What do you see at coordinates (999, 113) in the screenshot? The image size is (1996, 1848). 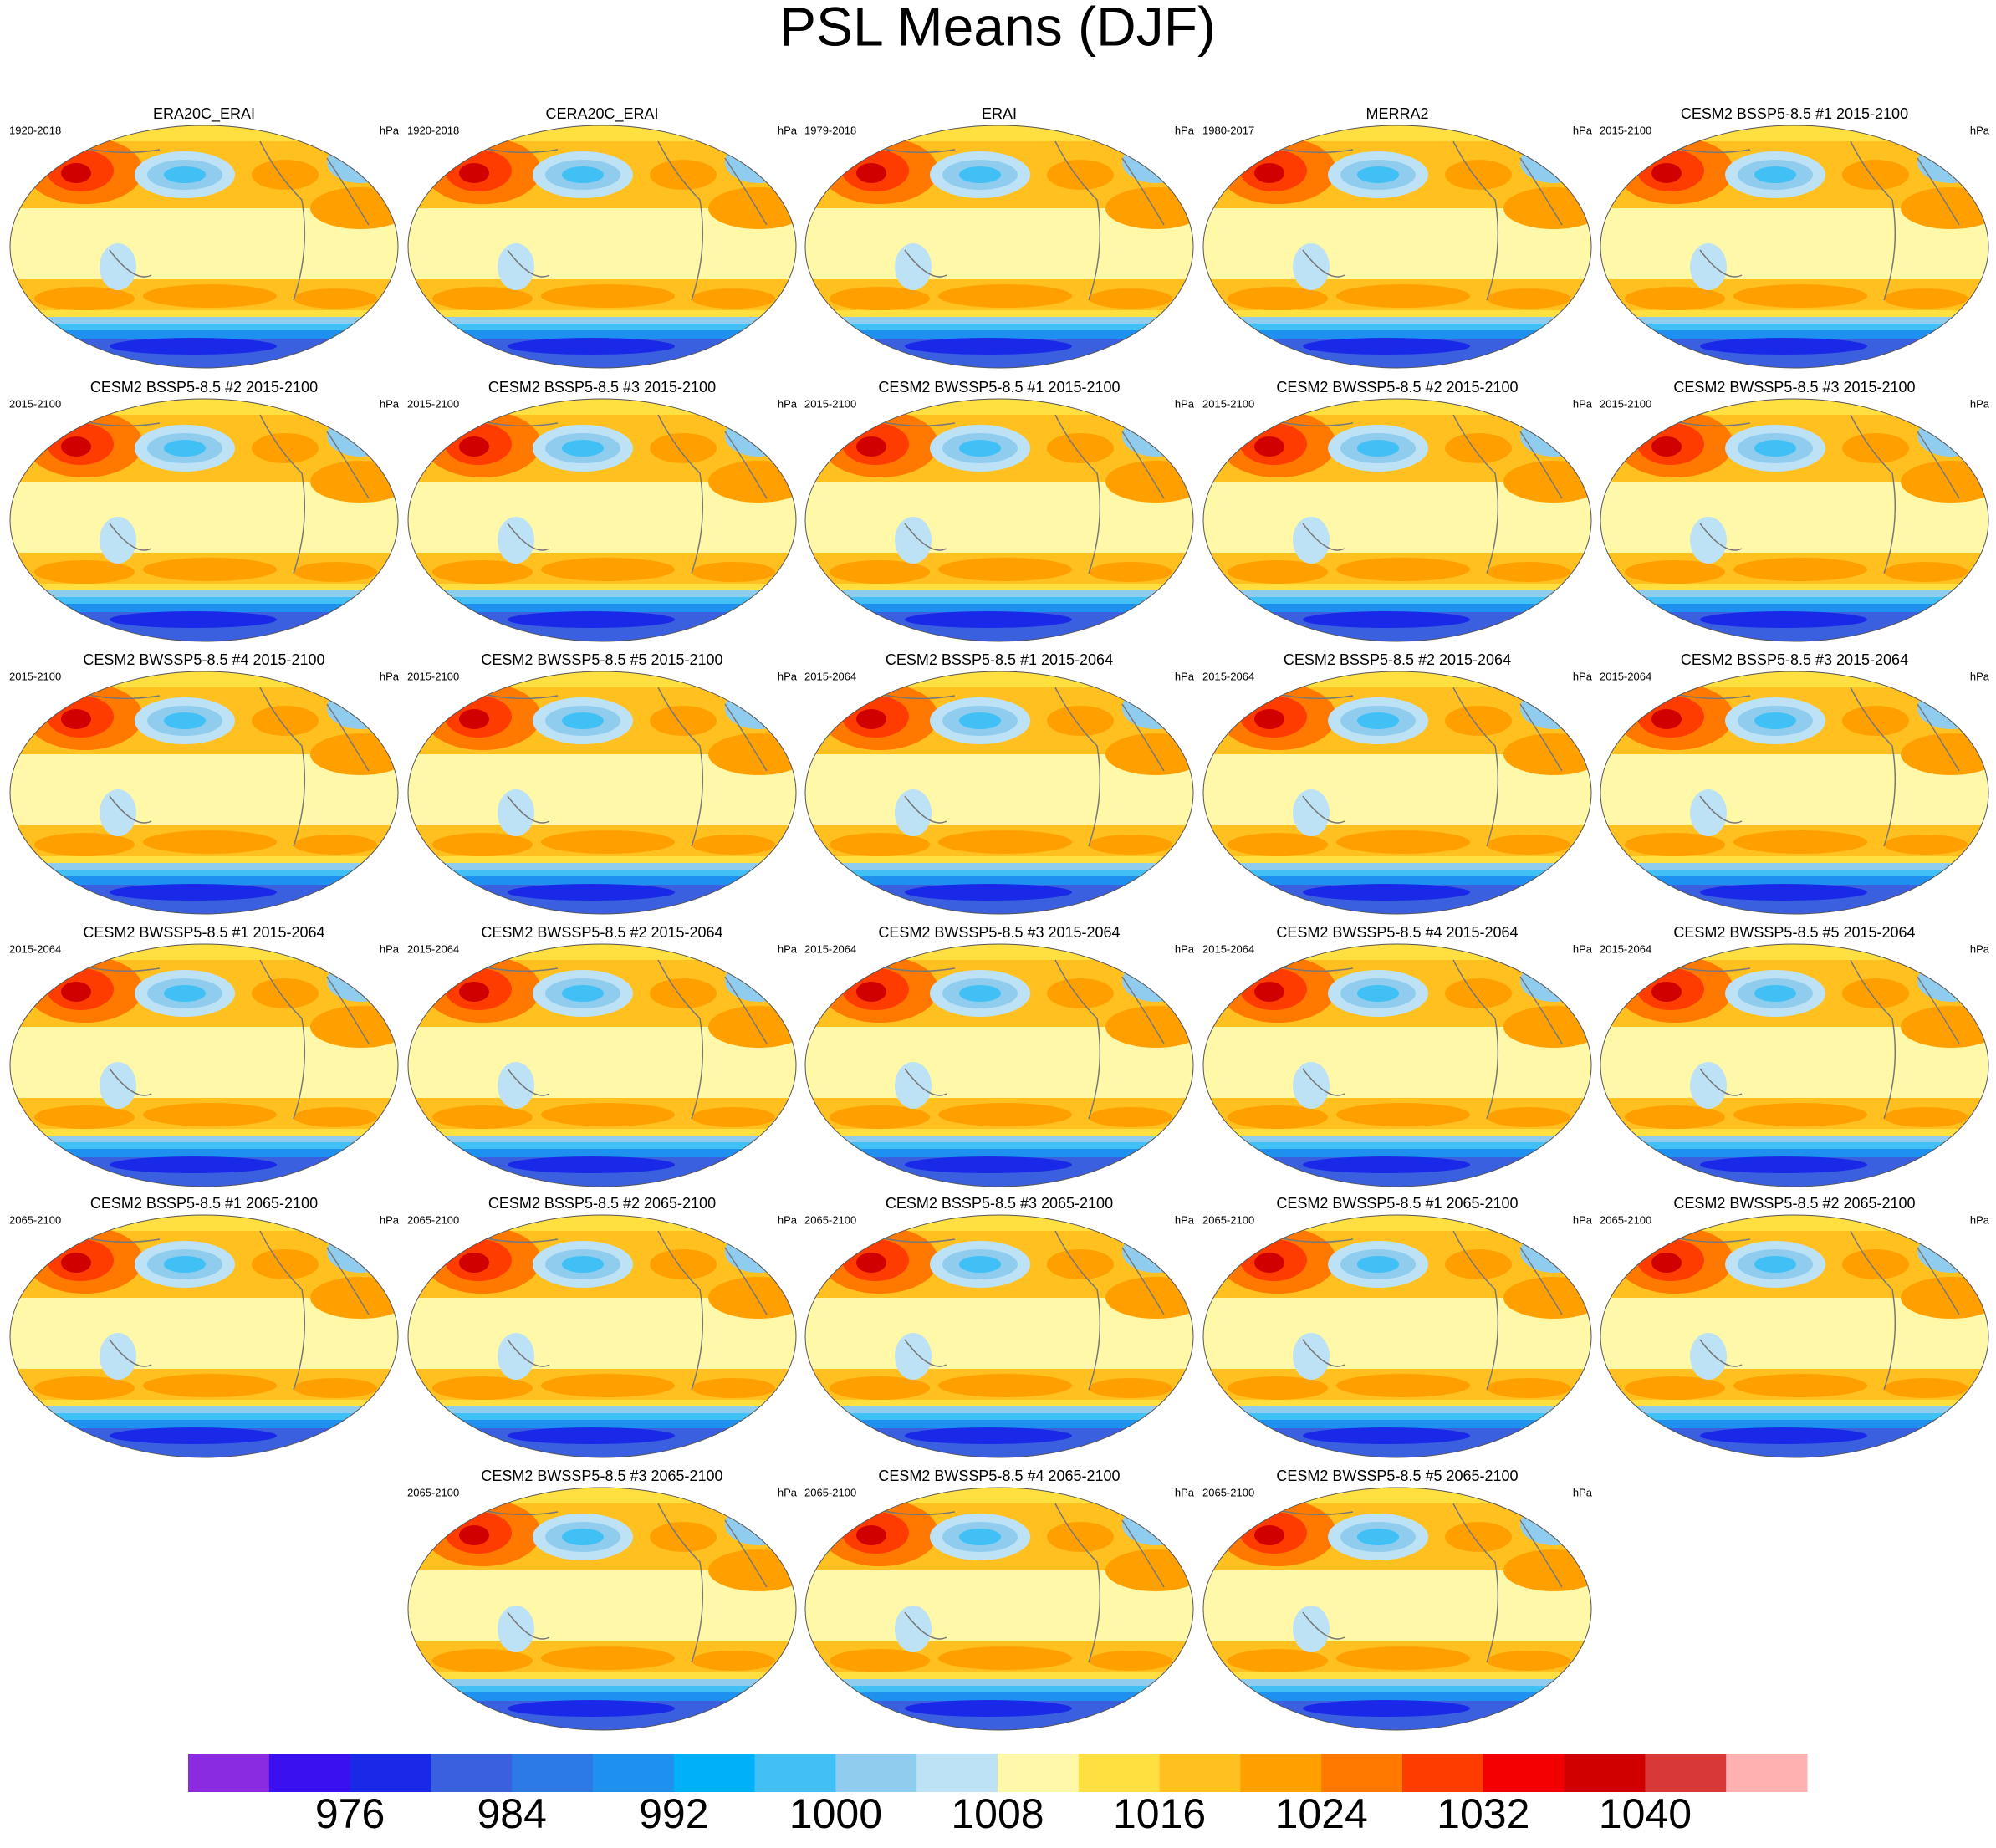 I see `panel-title: ERAI` at bounding box center [999, 113].